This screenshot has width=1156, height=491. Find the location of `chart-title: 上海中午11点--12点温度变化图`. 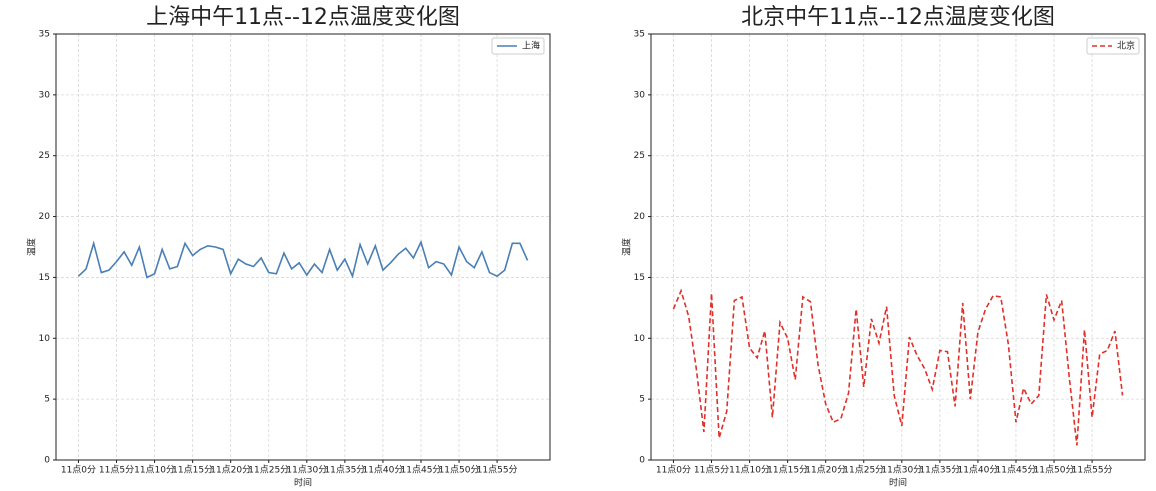

chart-title: 上海中午11点--12点温度变化图 is located at coordinates (303, 17).